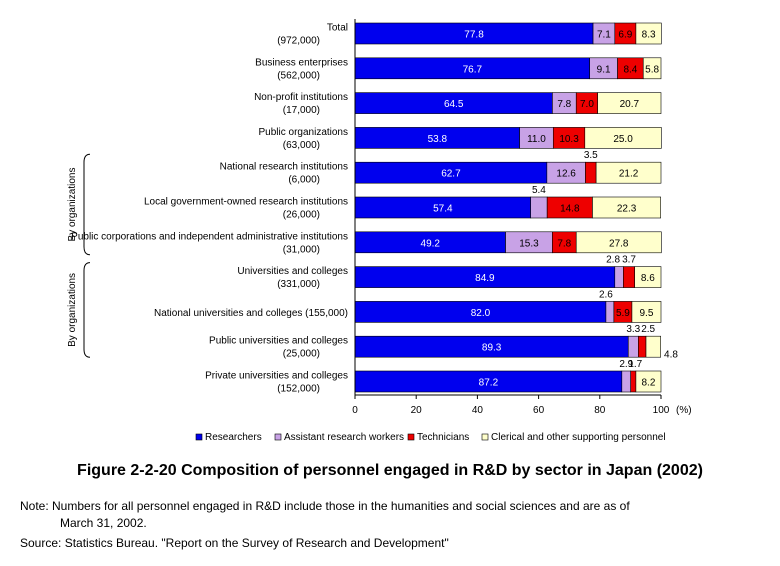  I want to click on category-label: Public organizations, so click(304, 132).